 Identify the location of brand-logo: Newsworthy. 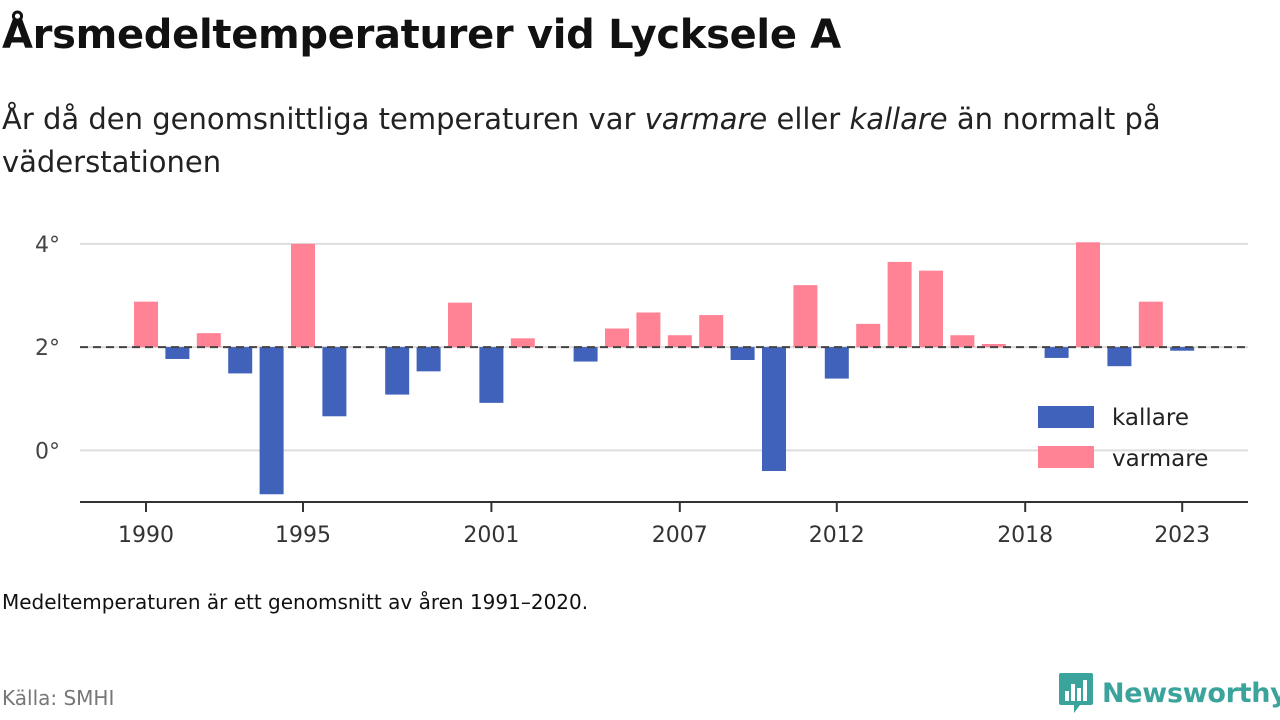
(1169, 693).